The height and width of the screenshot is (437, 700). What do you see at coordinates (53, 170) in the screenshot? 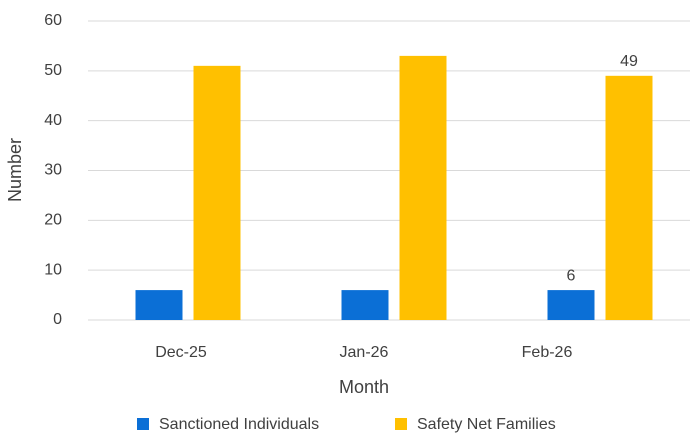
I see `y-tick-label: 30` at bounding box center [53, 170].